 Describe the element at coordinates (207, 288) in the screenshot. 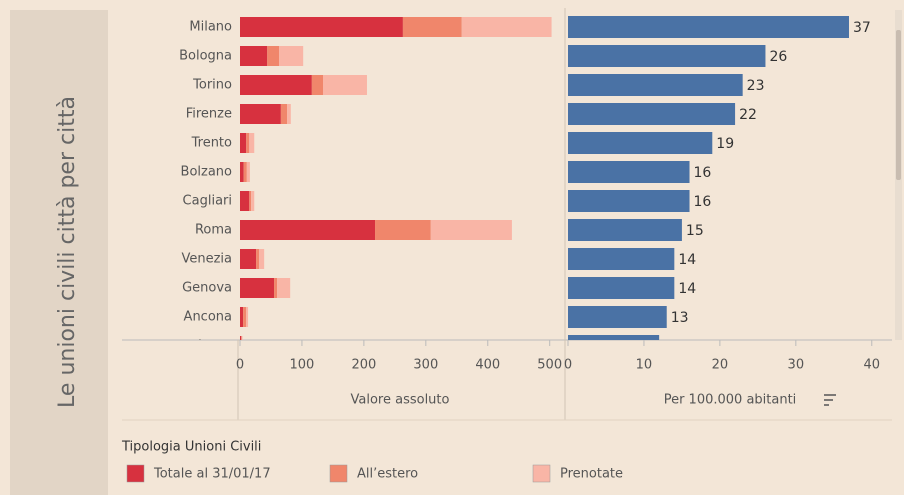

I see `category-label: Genova` at that location.